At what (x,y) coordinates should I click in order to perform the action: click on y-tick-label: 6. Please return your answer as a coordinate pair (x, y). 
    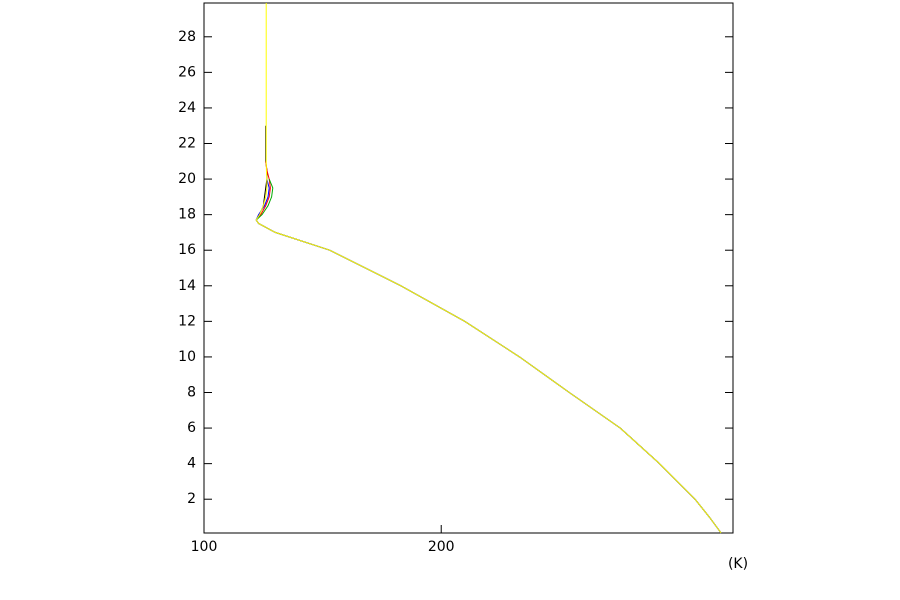
    Looking at the image, I should click on (191, 428).